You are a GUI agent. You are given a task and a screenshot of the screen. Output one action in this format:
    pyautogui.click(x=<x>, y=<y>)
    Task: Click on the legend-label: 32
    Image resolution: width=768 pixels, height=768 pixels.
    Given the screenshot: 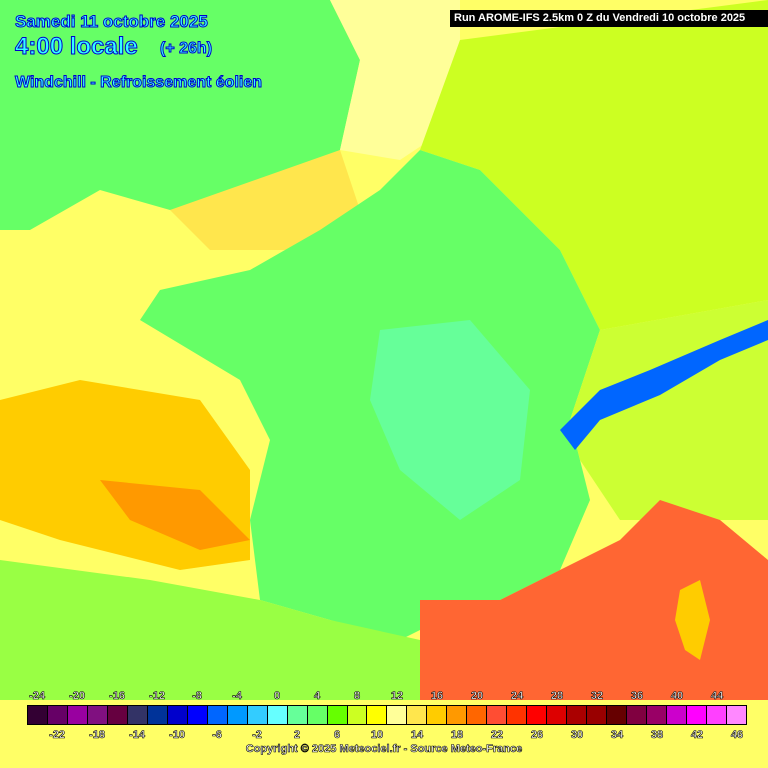 What is the action you would take?
    pyautogui.click(x=597, y=696)
    